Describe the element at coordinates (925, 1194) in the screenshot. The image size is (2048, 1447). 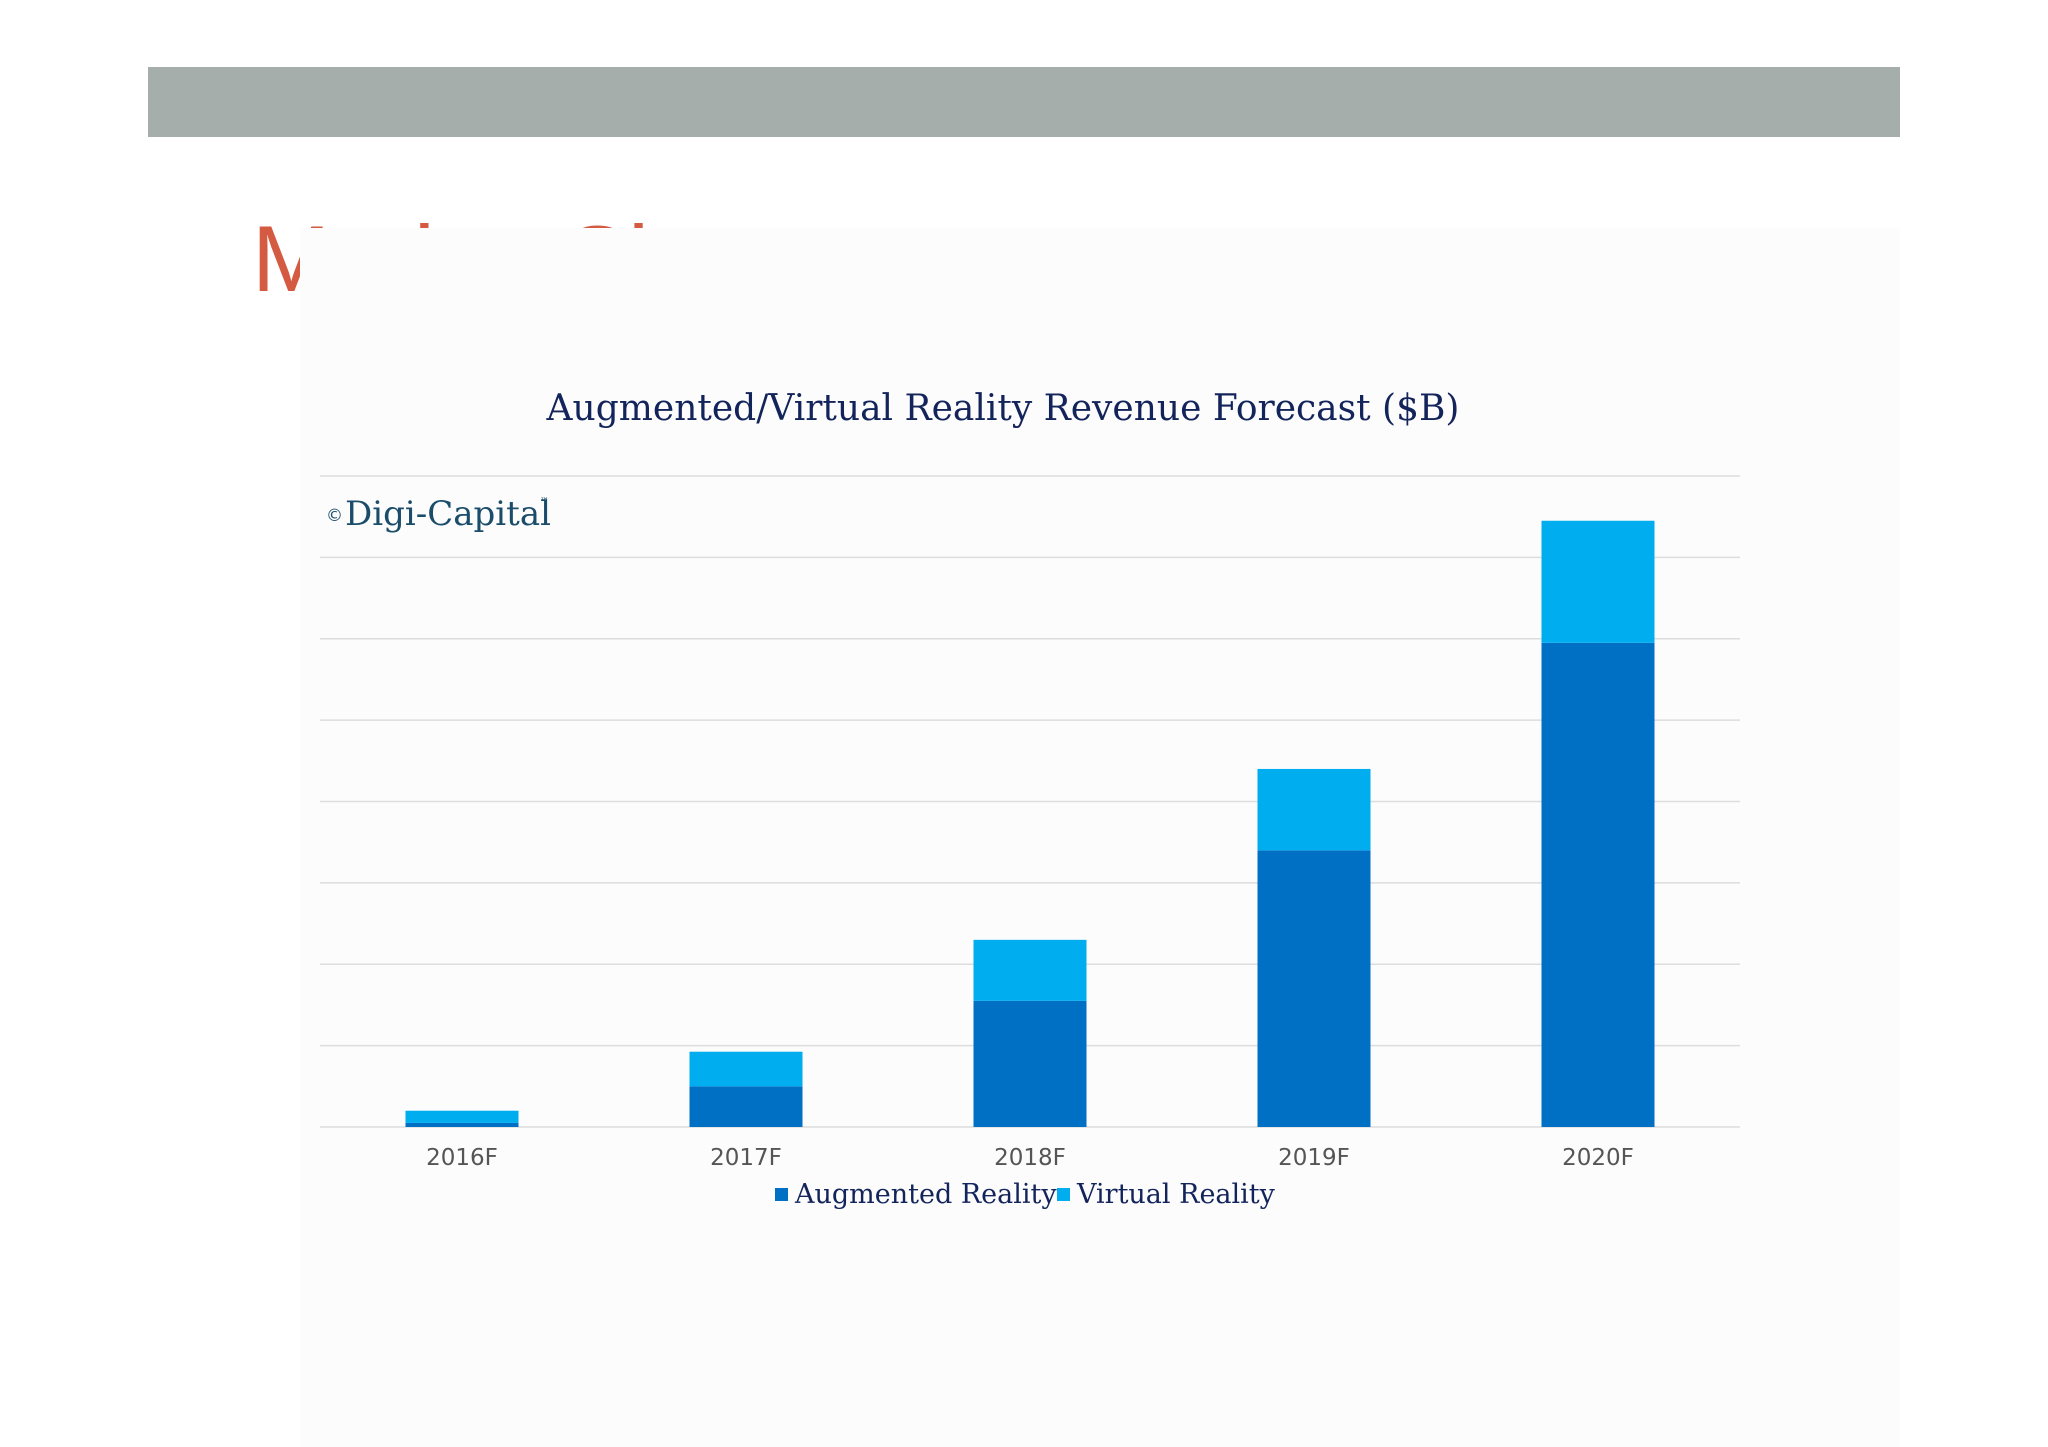
I see `legend-label: Augmented Reality` at that location.